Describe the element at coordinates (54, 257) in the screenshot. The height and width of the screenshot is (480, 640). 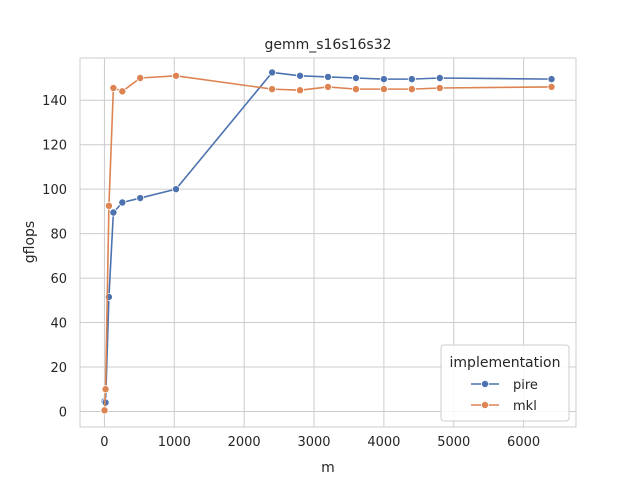
I see `y-tick-labels: 0 20 40 60 80 100 120 140` at that location.